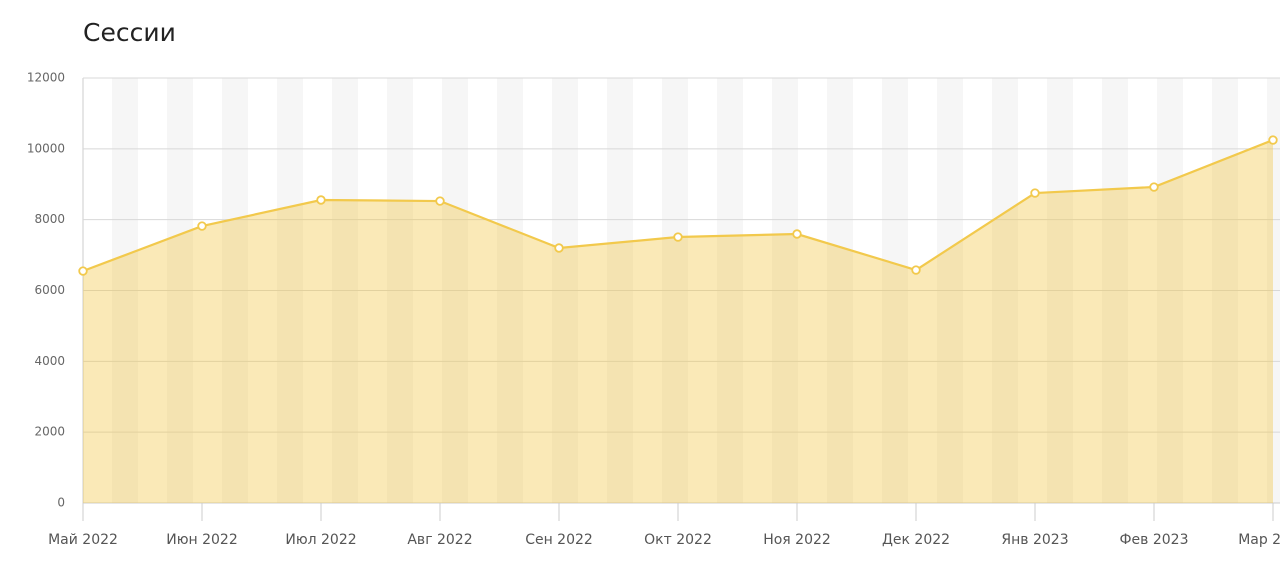 Image resolution: width=1280 pixels, height=576 pixels. What do you see at coordinates (1154, 540) in the screenshot?
I see `x-tick-label: Фев 2023` at bounding box center [1154, 540].